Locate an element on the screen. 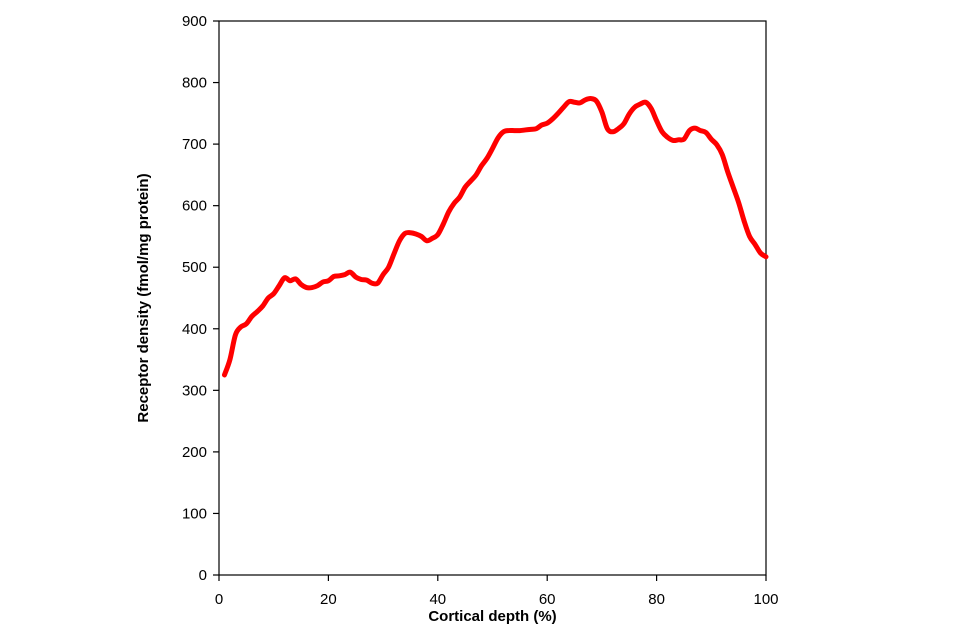  x-tick-label: 0 is located at coordinates (219, 599).